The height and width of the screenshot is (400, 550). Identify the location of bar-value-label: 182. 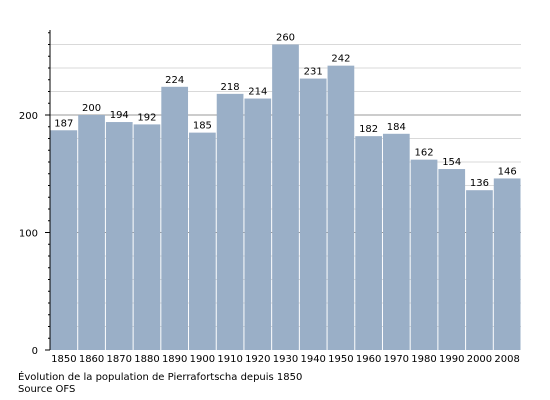
(368, 129).